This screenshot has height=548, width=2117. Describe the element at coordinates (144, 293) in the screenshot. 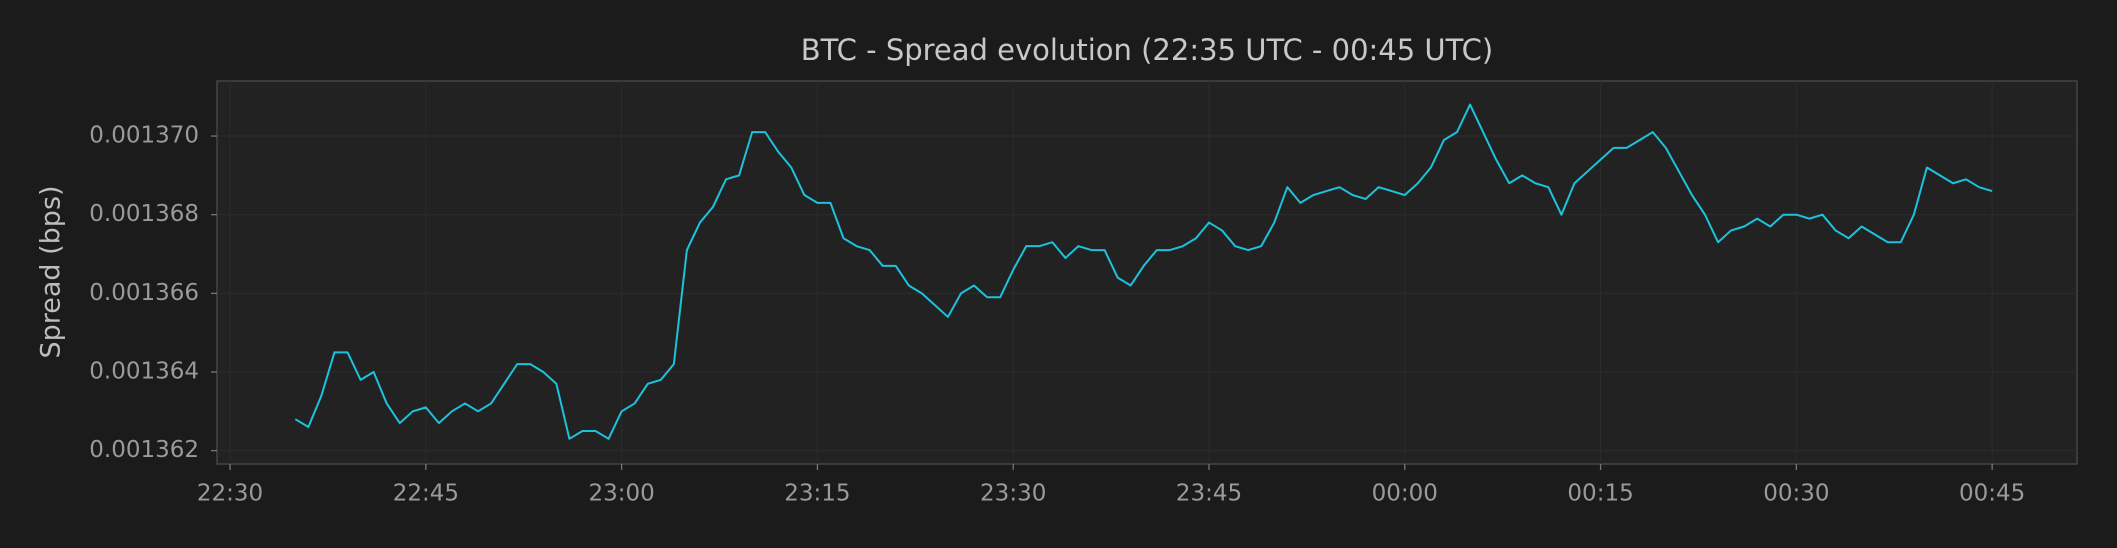

I see `y-tick-label: 0.001366` at that location.